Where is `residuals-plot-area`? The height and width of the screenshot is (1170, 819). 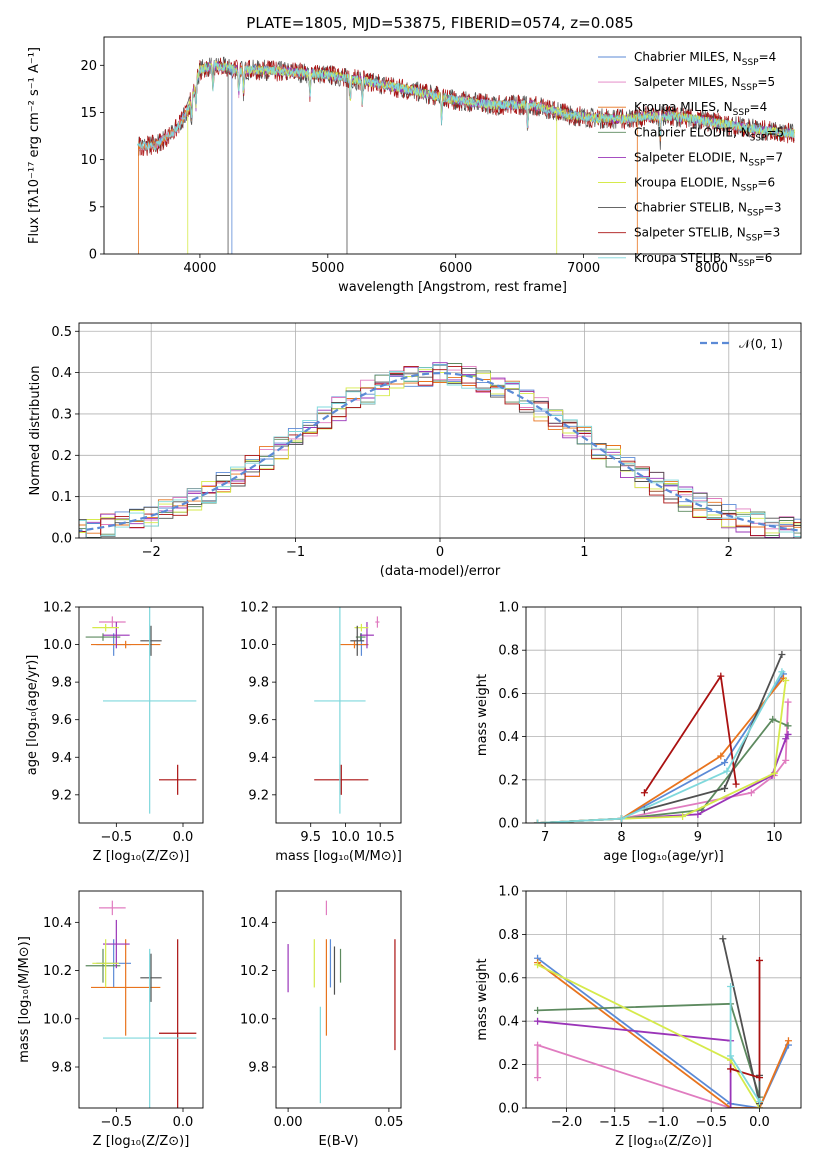
residuals-plot-area is located at coordinates (440, 450).